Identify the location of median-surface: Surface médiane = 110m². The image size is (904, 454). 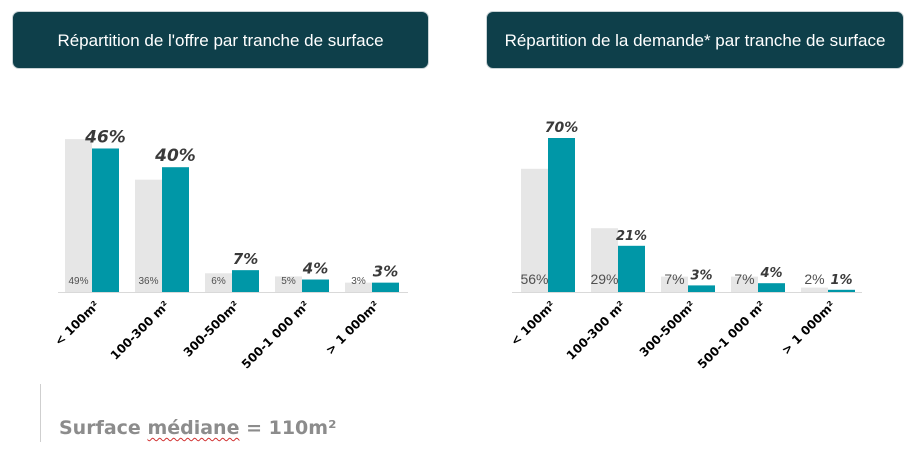
(197, 428).